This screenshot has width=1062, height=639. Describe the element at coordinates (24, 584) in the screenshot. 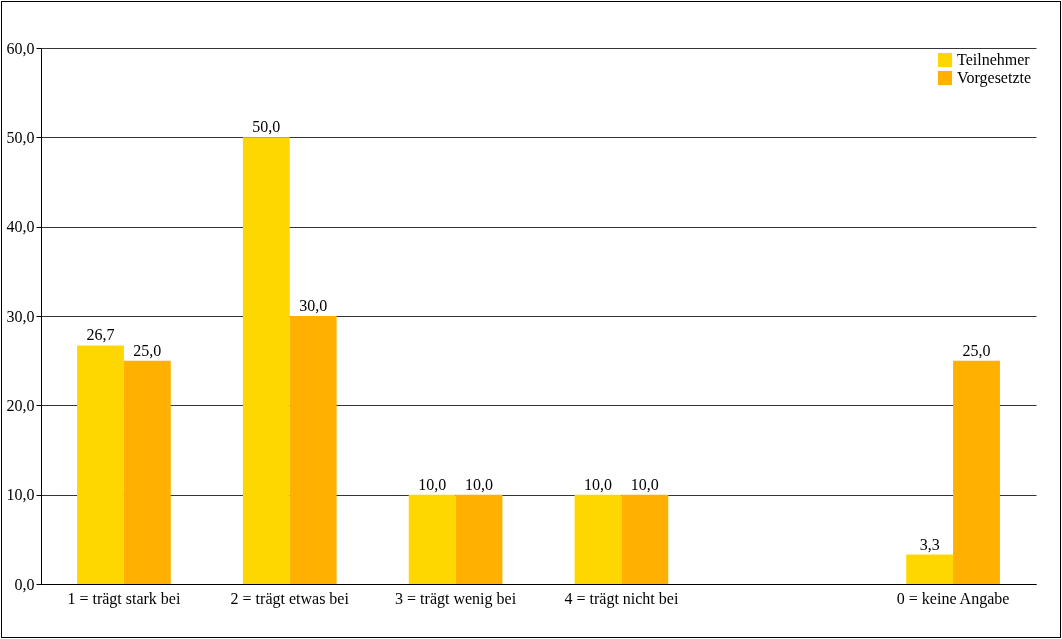

I see `y-tick-label: 0,0` at that location.